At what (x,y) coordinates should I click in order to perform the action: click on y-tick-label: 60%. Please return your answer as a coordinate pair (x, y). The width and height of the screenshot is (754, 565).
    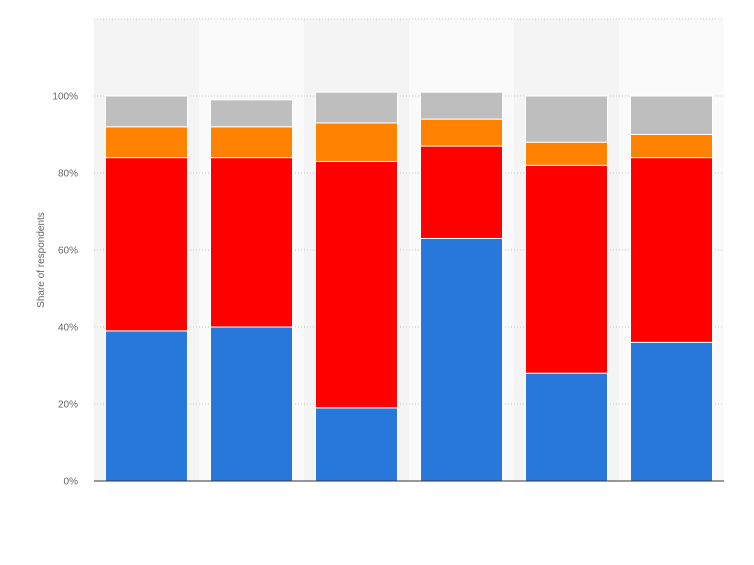
    Looking at the image, I should click on (68, 251).